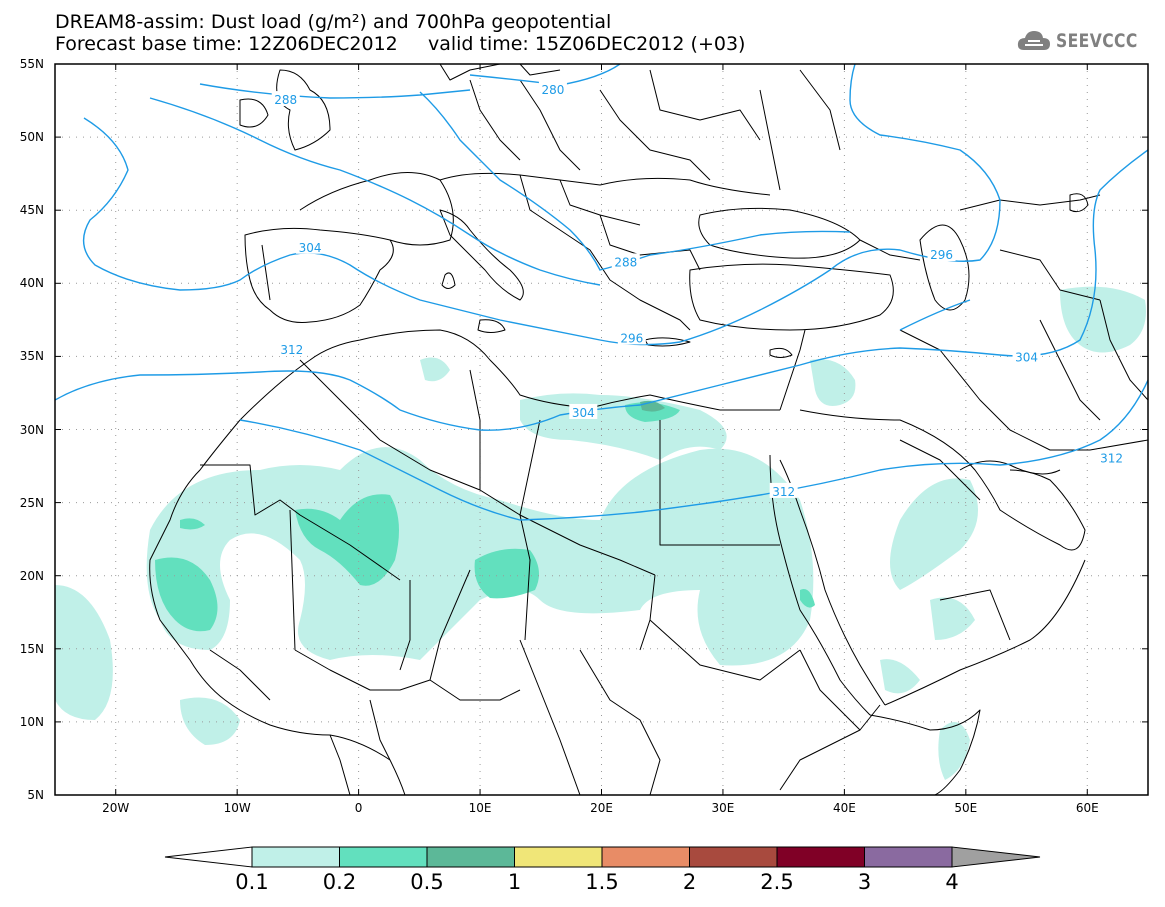  I want to click on contour-label: 280, so click(552, 90).